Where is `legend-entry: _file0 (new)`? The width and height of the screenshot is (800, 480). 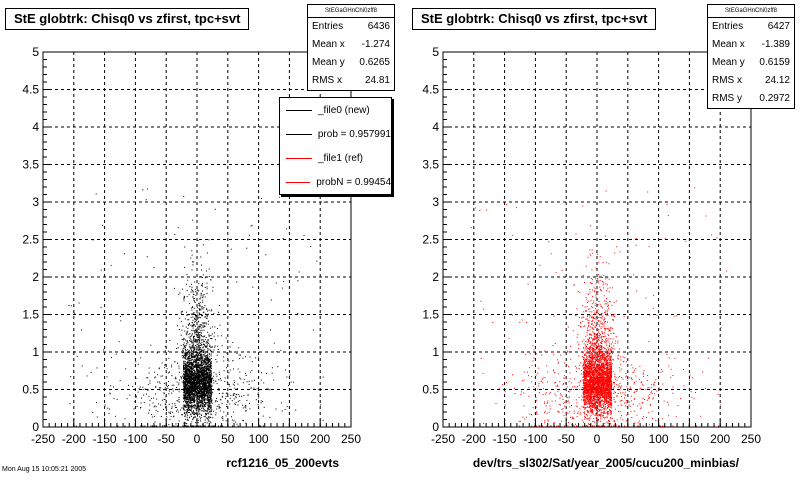 legend-entry: _file0 (new) is located at coordinates (335, 110).